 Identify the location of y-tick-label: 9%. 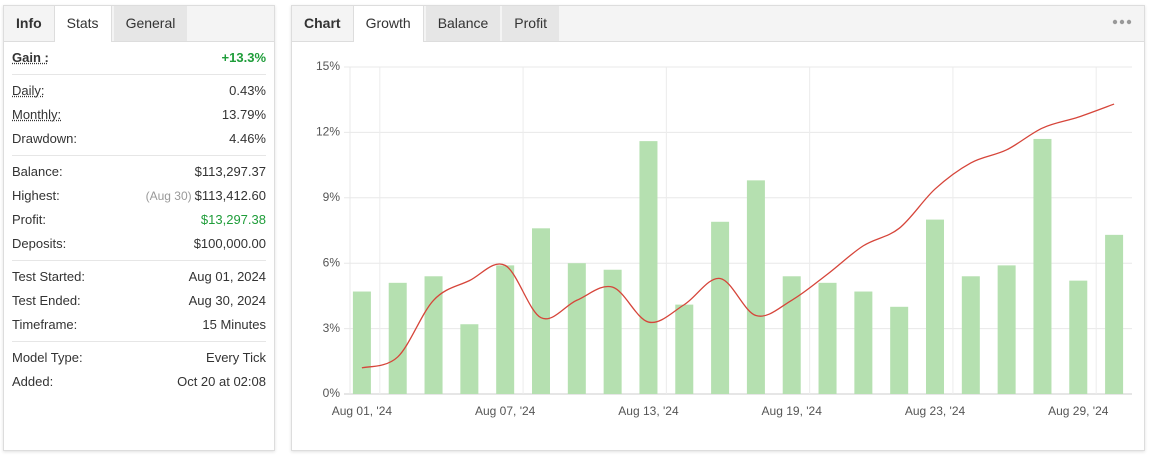
(332, 197).